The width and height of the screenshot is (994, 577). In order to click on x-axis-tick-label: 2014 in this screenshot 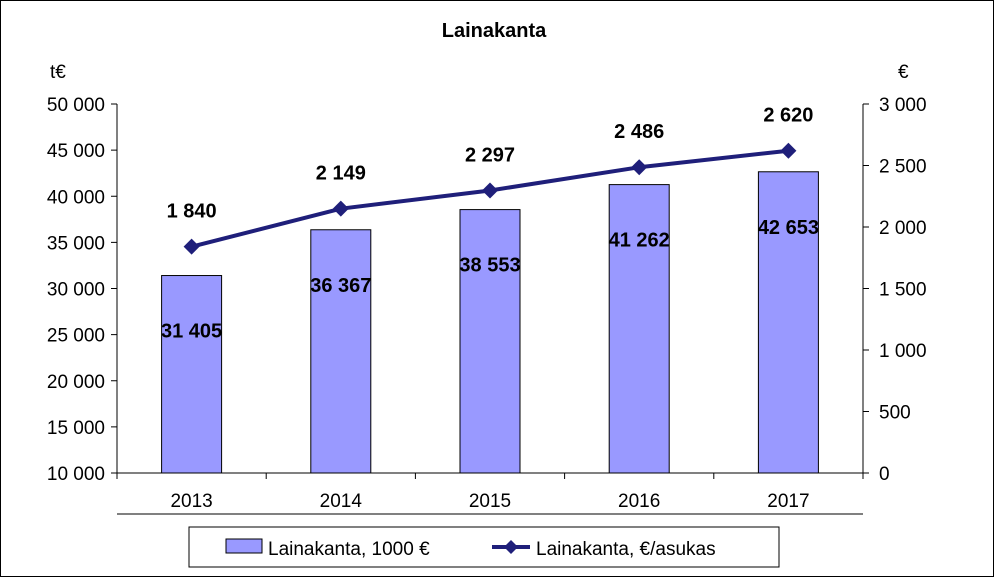, I will do `click(341, 501)`.